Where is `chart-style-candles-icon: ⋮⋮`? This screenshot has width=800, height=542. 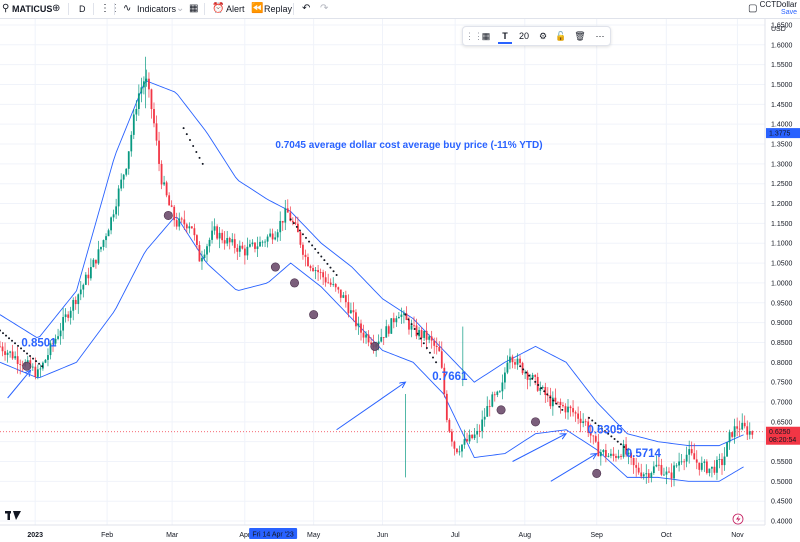
chart-style-candles-icon: ⋮⋮ is located at coordinates (110, 8).